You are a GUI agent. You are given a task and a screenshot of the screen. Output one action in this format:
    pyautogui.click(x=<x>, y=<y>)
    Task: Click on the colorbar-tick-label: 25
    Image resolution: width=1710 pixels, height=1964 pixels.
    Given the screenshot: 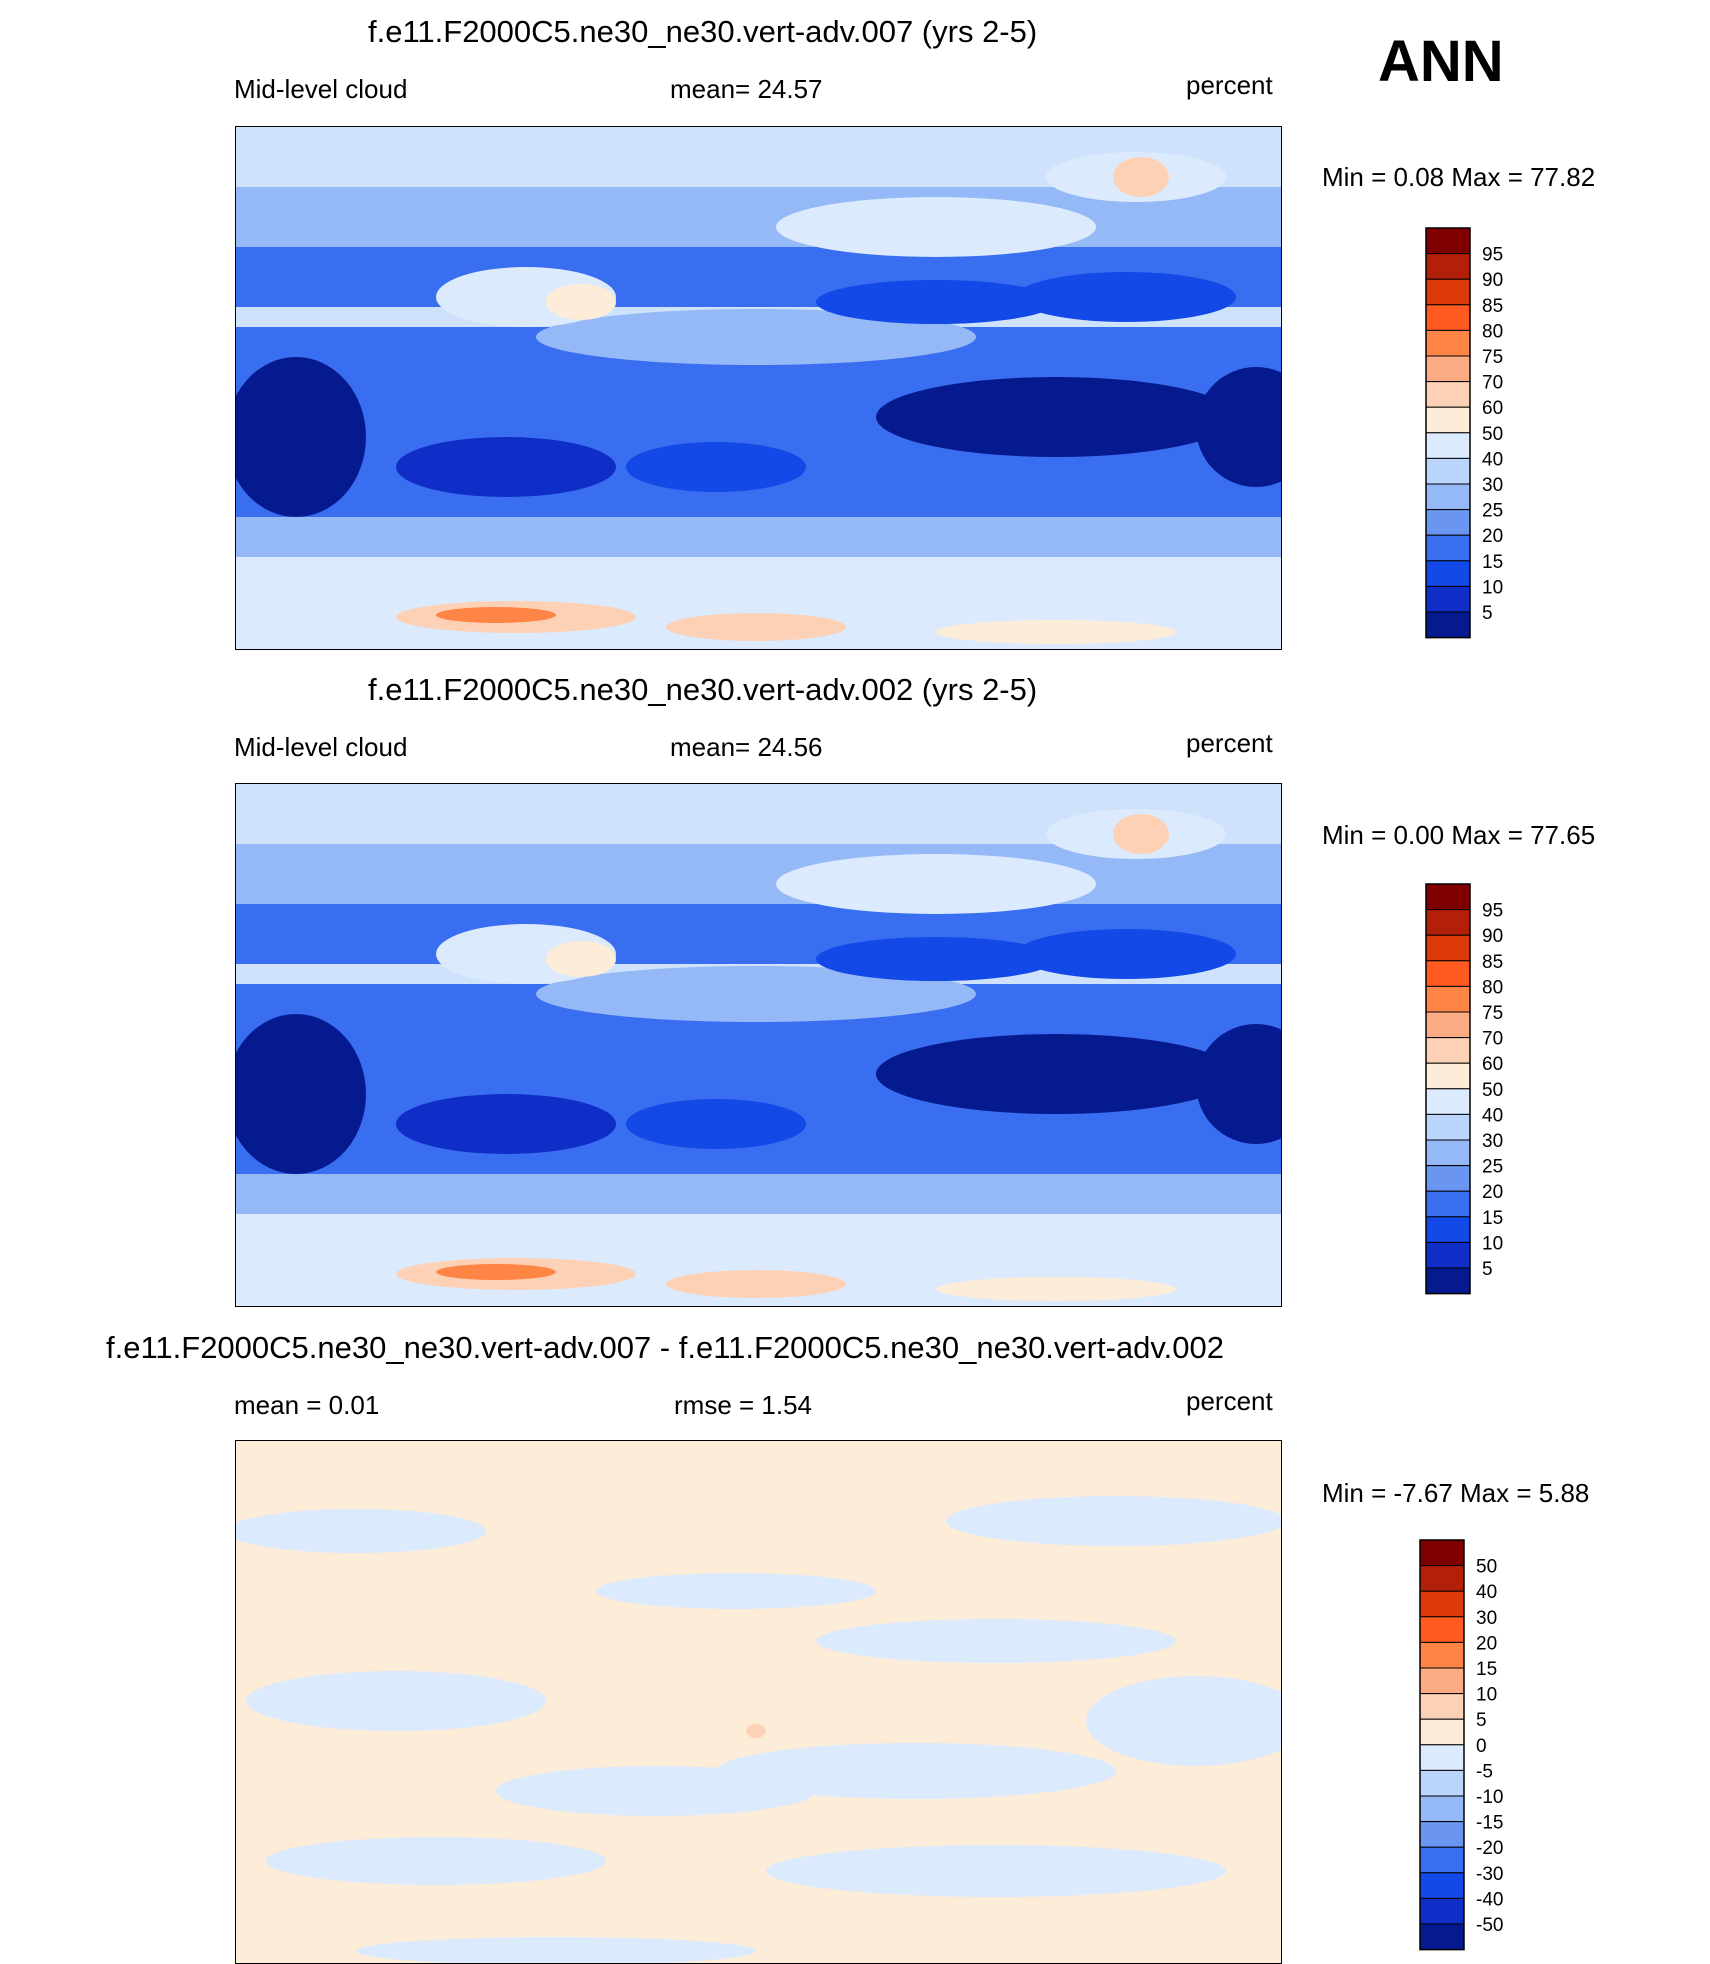 What is the action you would take?
    pyautogui.click(x=1492, y=511)
    